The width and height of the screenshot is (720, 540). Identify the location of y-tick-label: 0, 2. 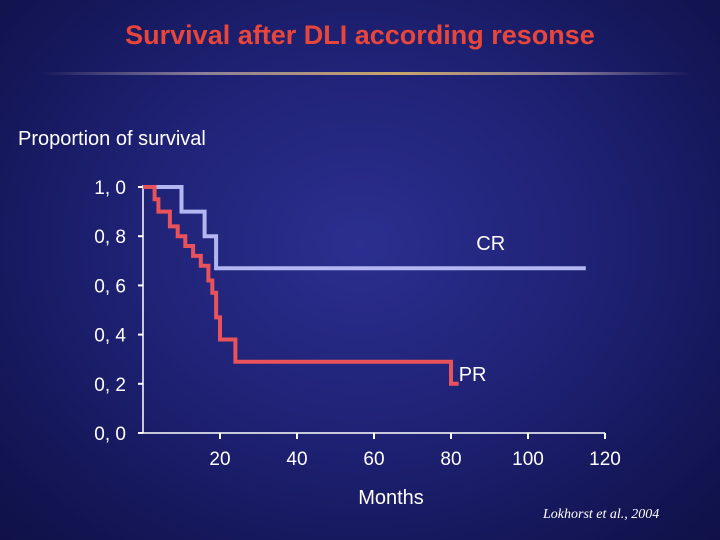
(110, 385).